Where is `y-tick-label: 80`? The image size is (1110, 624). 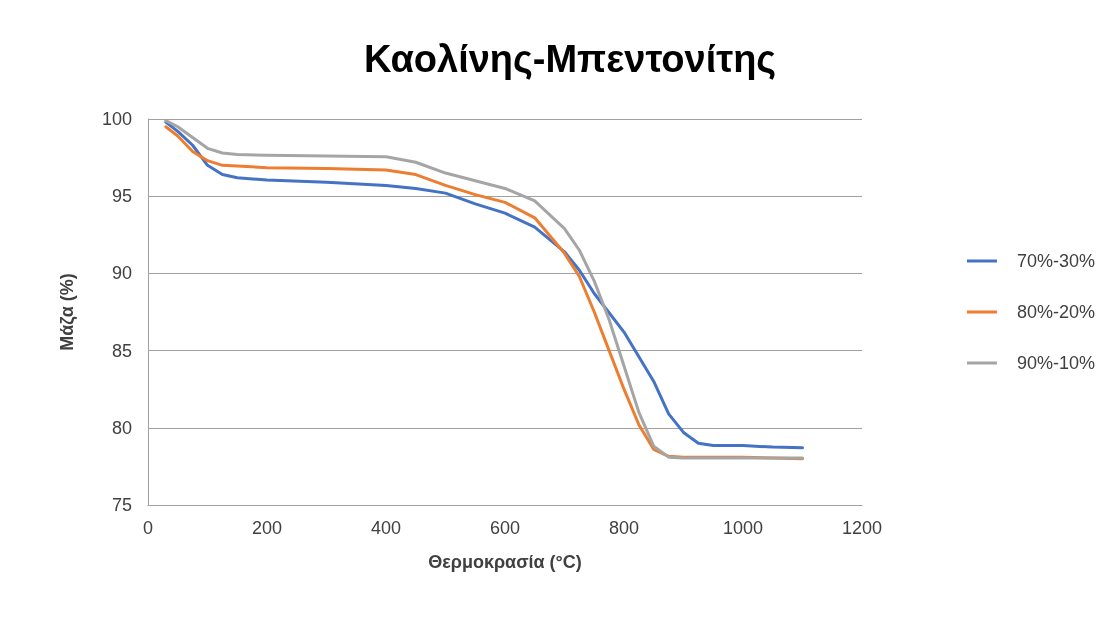 y-tick-label: 80 is located at coordinates (121, 427).